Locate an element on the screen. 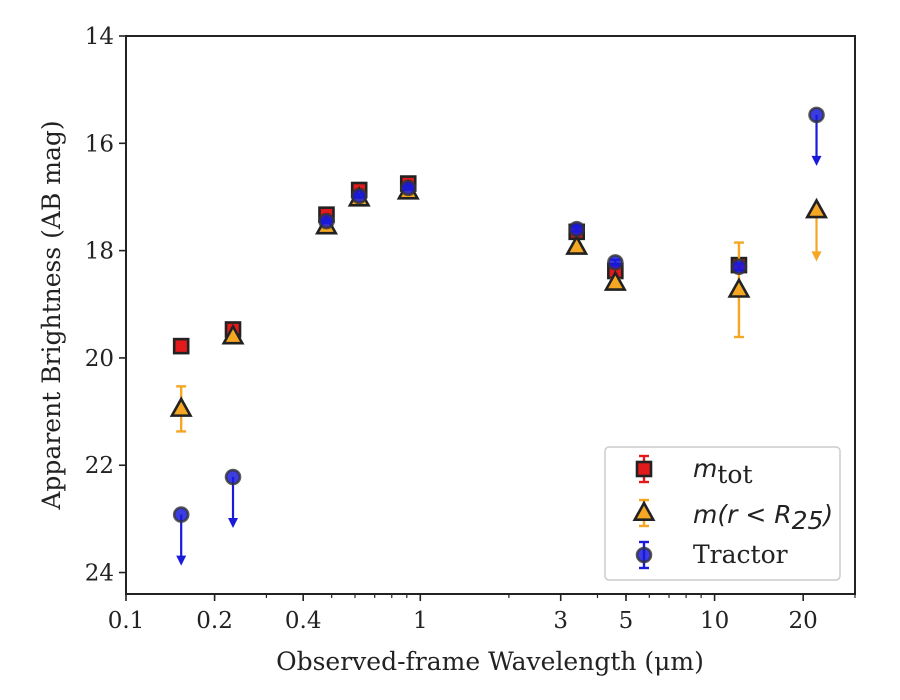 This screenshot has width=900, height=700. legend-label-m-r25: m(r < R25) is located at coordinates (763, 517).